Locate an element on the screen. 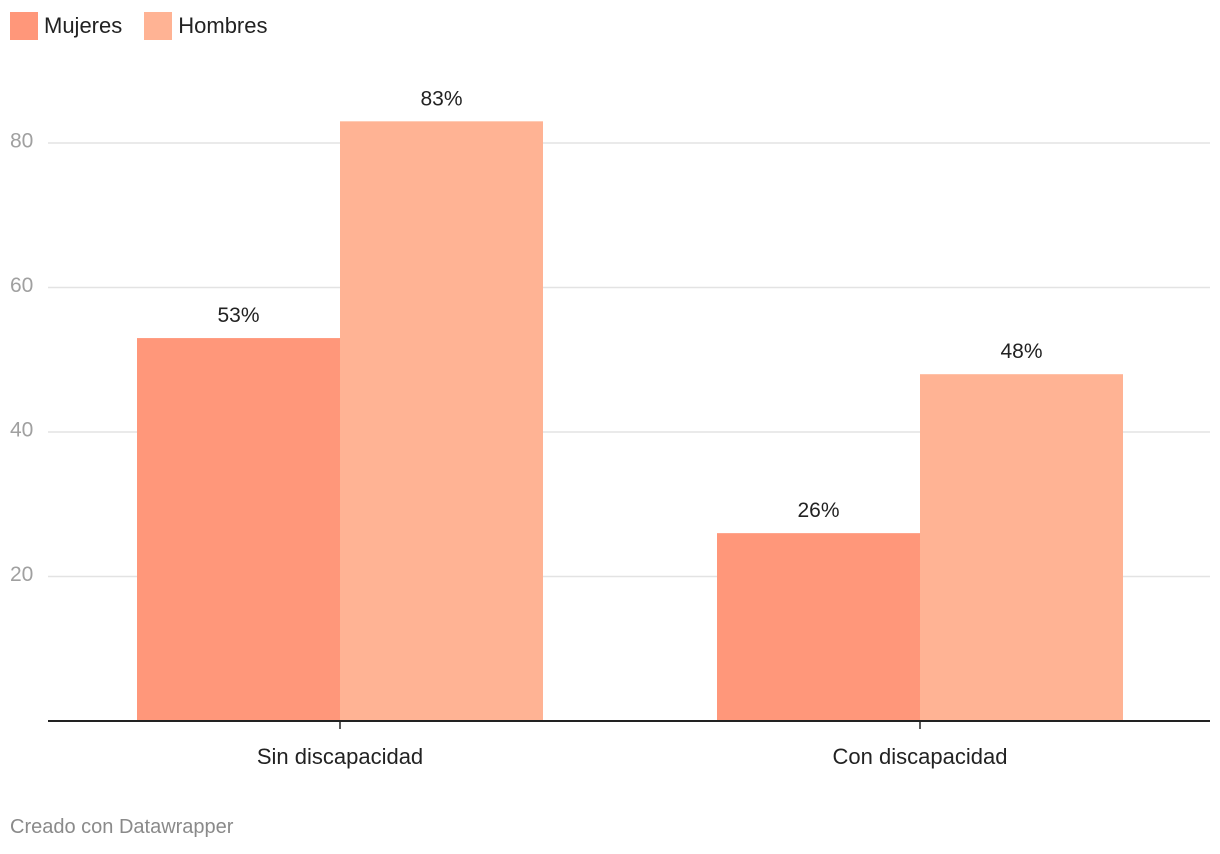 The image size is (1220, 854). y-tick-label-80: 80 is located at coordinates (21, 141).